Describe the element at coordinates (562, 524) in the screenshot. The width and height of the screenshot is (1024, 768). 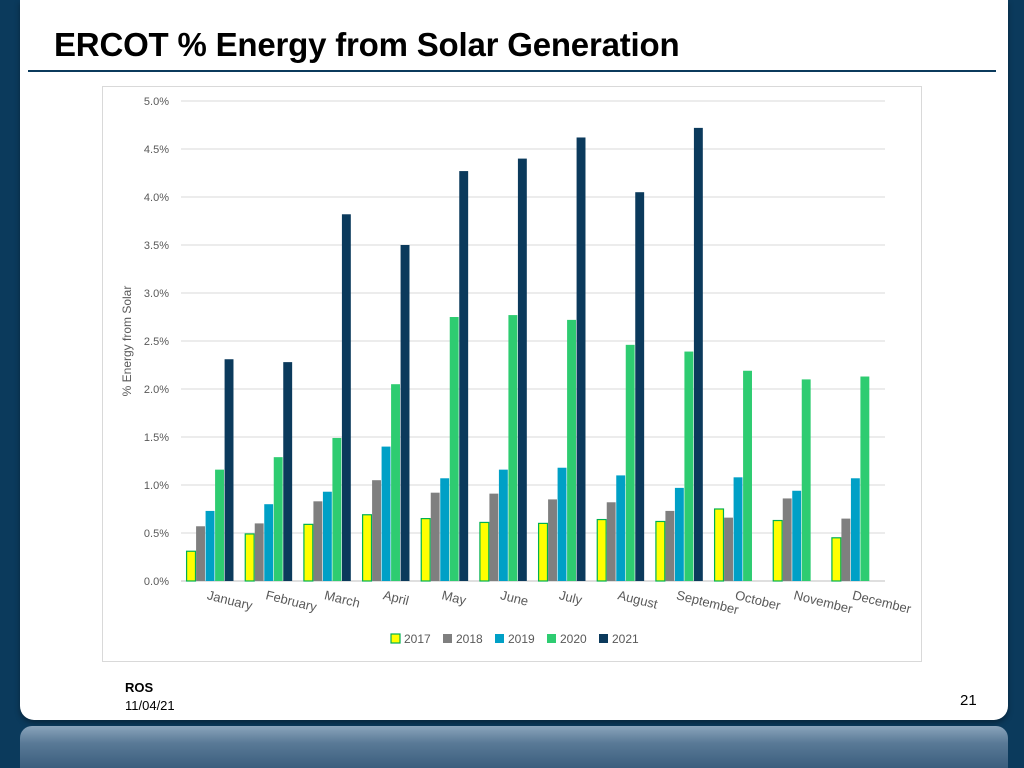
I see `bar-2019-july` at that location.